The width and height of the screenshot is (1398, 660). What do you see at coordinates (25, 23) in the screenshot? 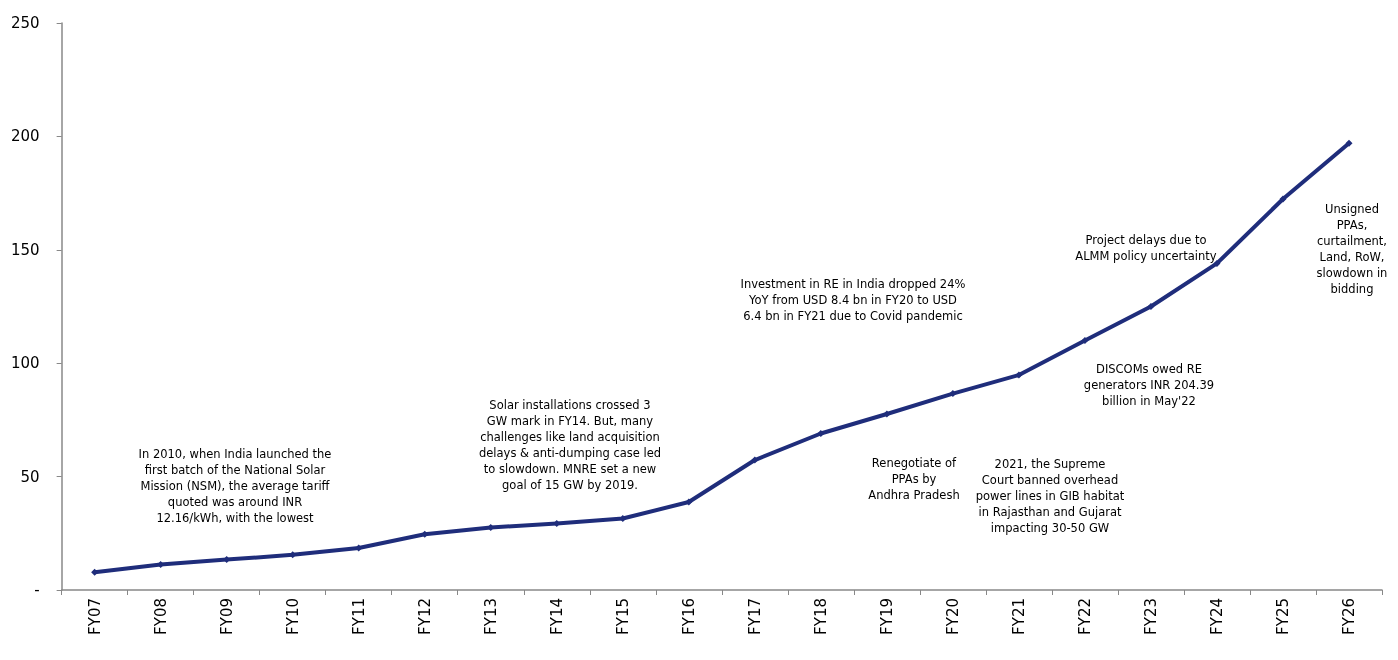
I see `y-tick-label: 250` at bounding box center [25, 23].